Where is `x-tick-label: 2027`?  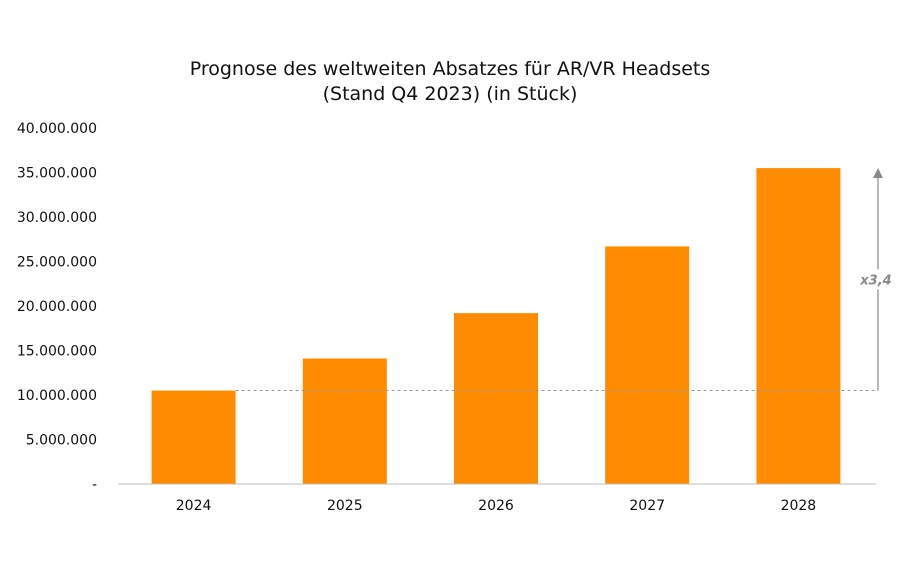 x-tick-label: 2027 is located at coordinates (647, 506).